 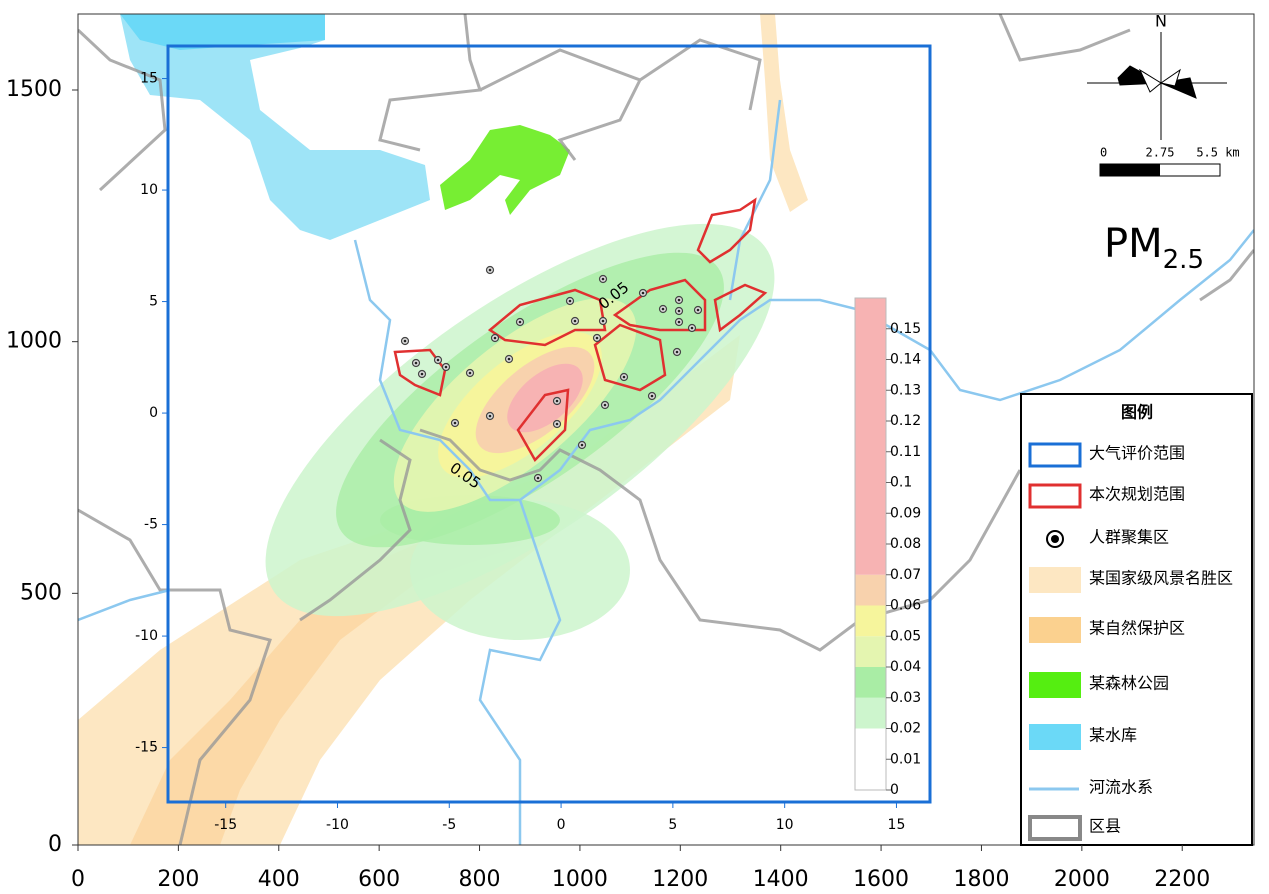 I want to click on x-tick-label: 2000, so click(x=1082, y=879).